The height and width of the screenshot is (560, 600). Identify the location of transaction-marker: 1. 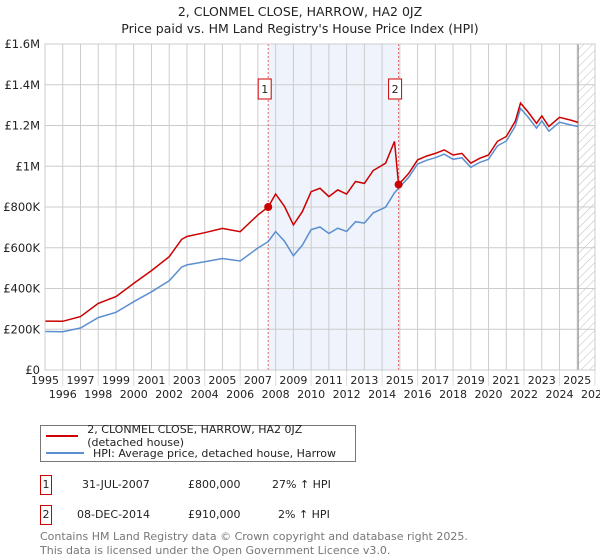
(46, 485).